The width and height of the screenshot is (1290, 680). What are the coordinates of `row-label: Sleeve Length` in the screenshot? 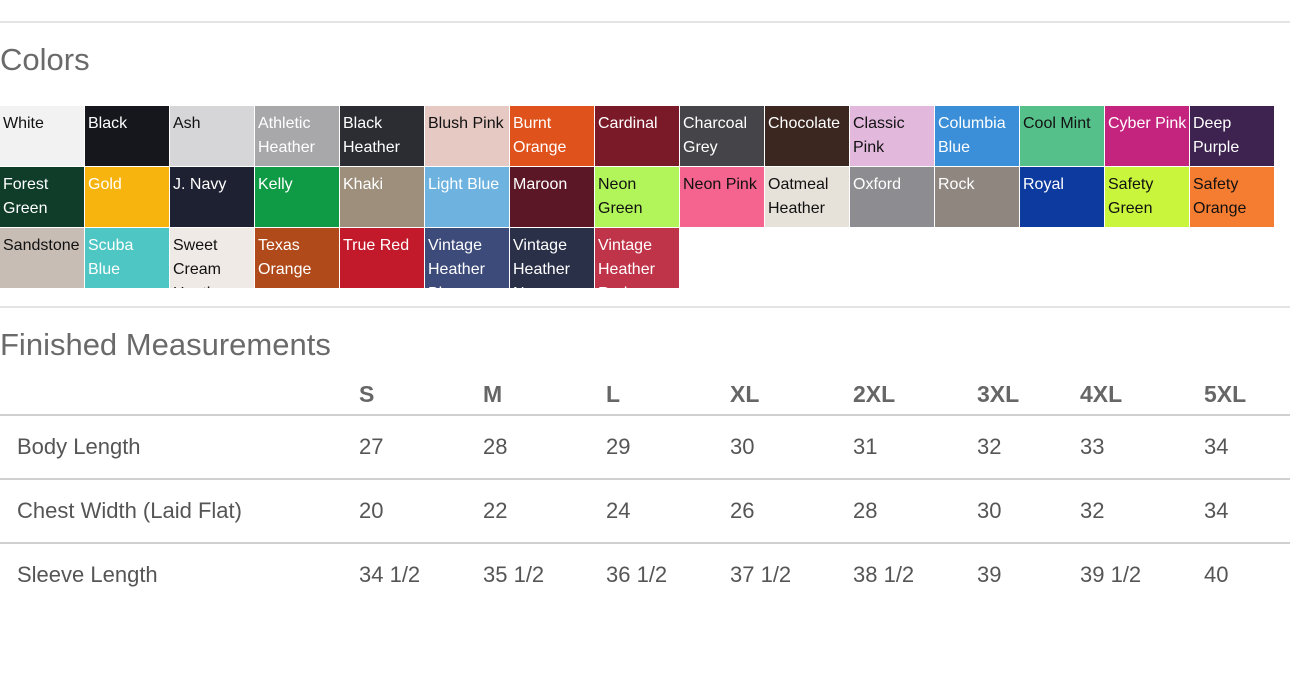 It's located at (87, 574).